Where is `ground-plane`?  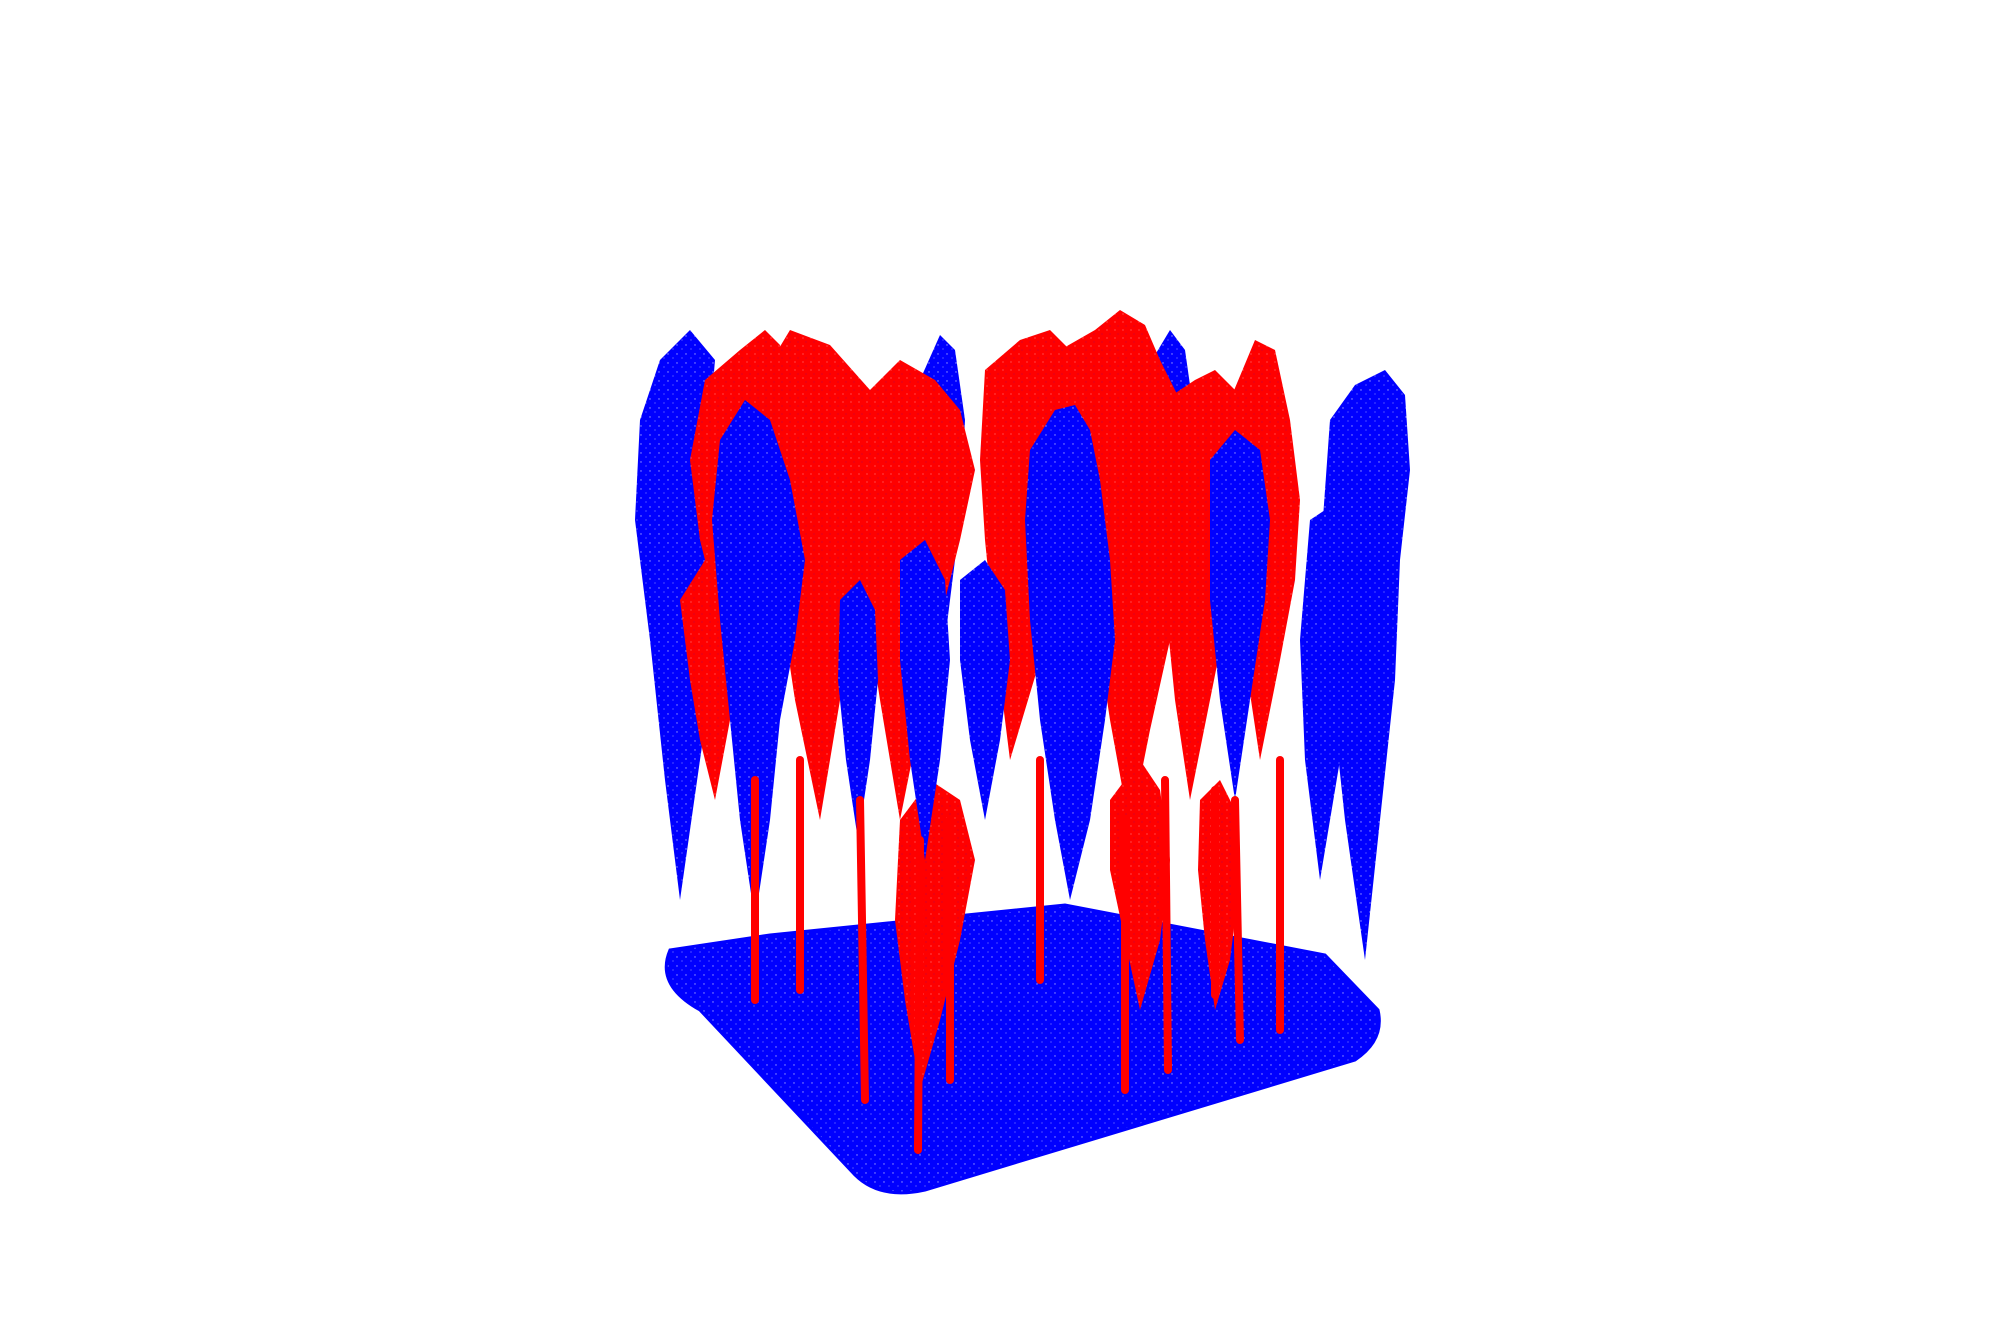
ground-plane is located at coordinates (1022, 1049).